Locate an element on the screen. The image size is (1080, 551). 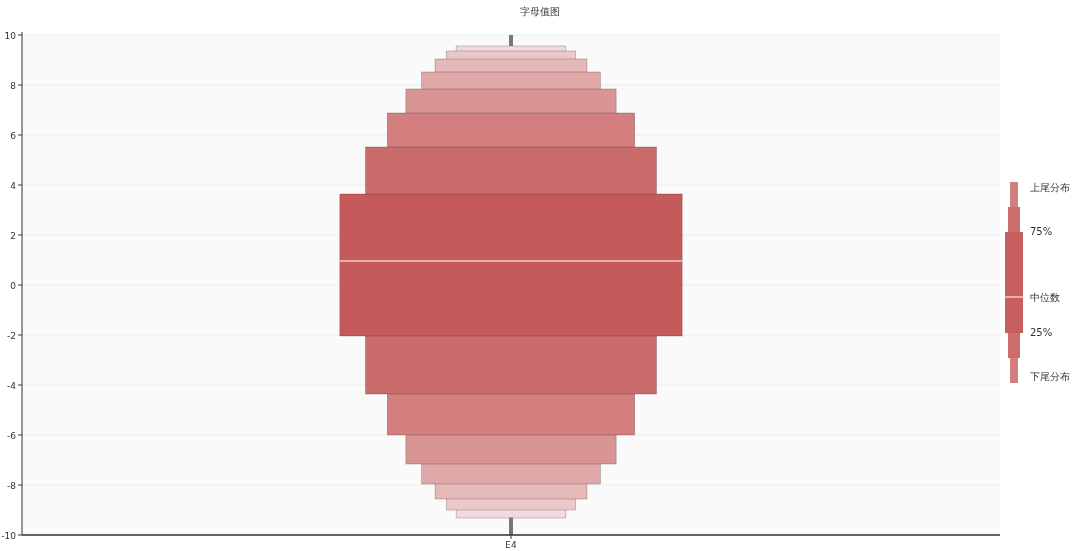
chart-title: 字母值图 is located at coordinates (540, 11).